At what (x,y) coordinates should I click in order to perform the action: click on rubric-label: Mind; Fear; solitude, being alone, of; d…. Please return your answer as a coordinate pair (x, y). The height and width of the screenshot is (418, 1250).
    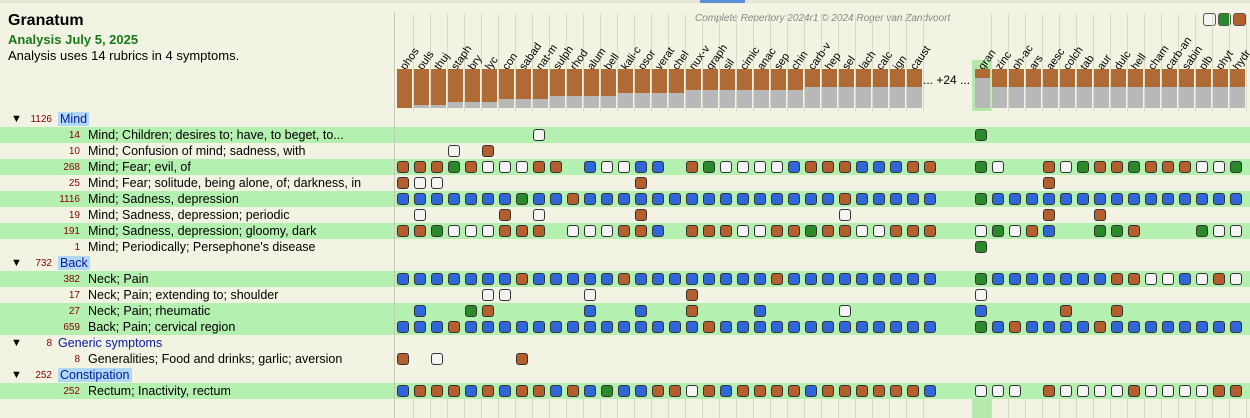
    Looking at the image, I should click on (225, 183).